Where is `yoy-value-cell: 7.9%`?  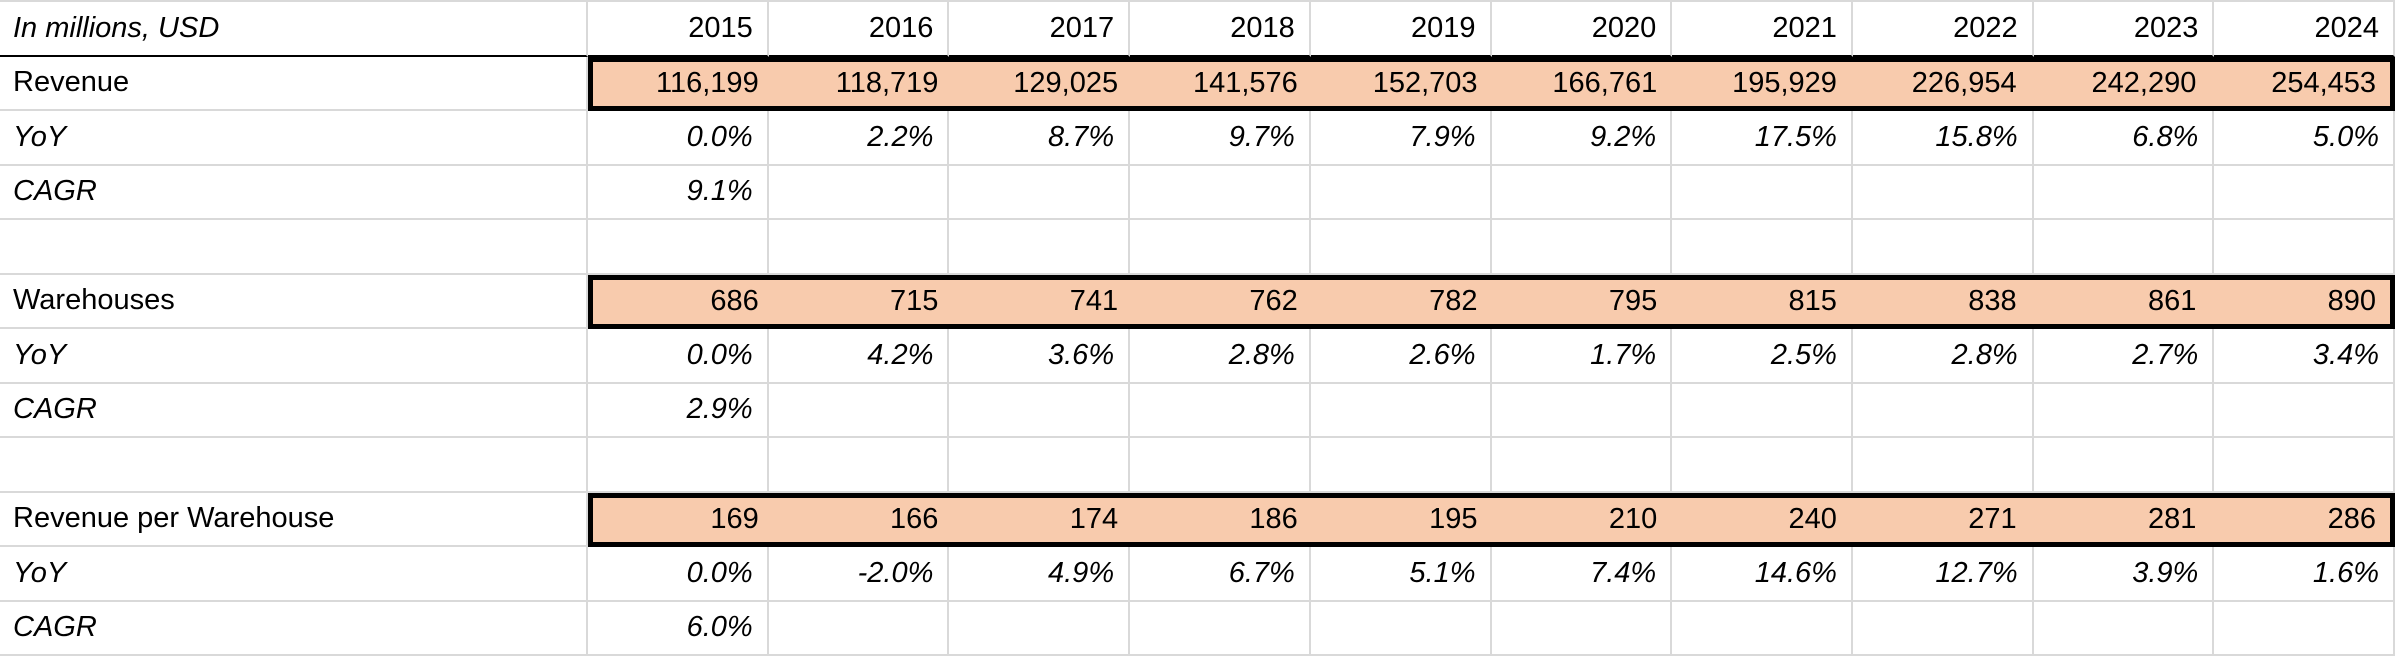 yoy-value-cell: 7.9% is located at coordinates (1401, 138).